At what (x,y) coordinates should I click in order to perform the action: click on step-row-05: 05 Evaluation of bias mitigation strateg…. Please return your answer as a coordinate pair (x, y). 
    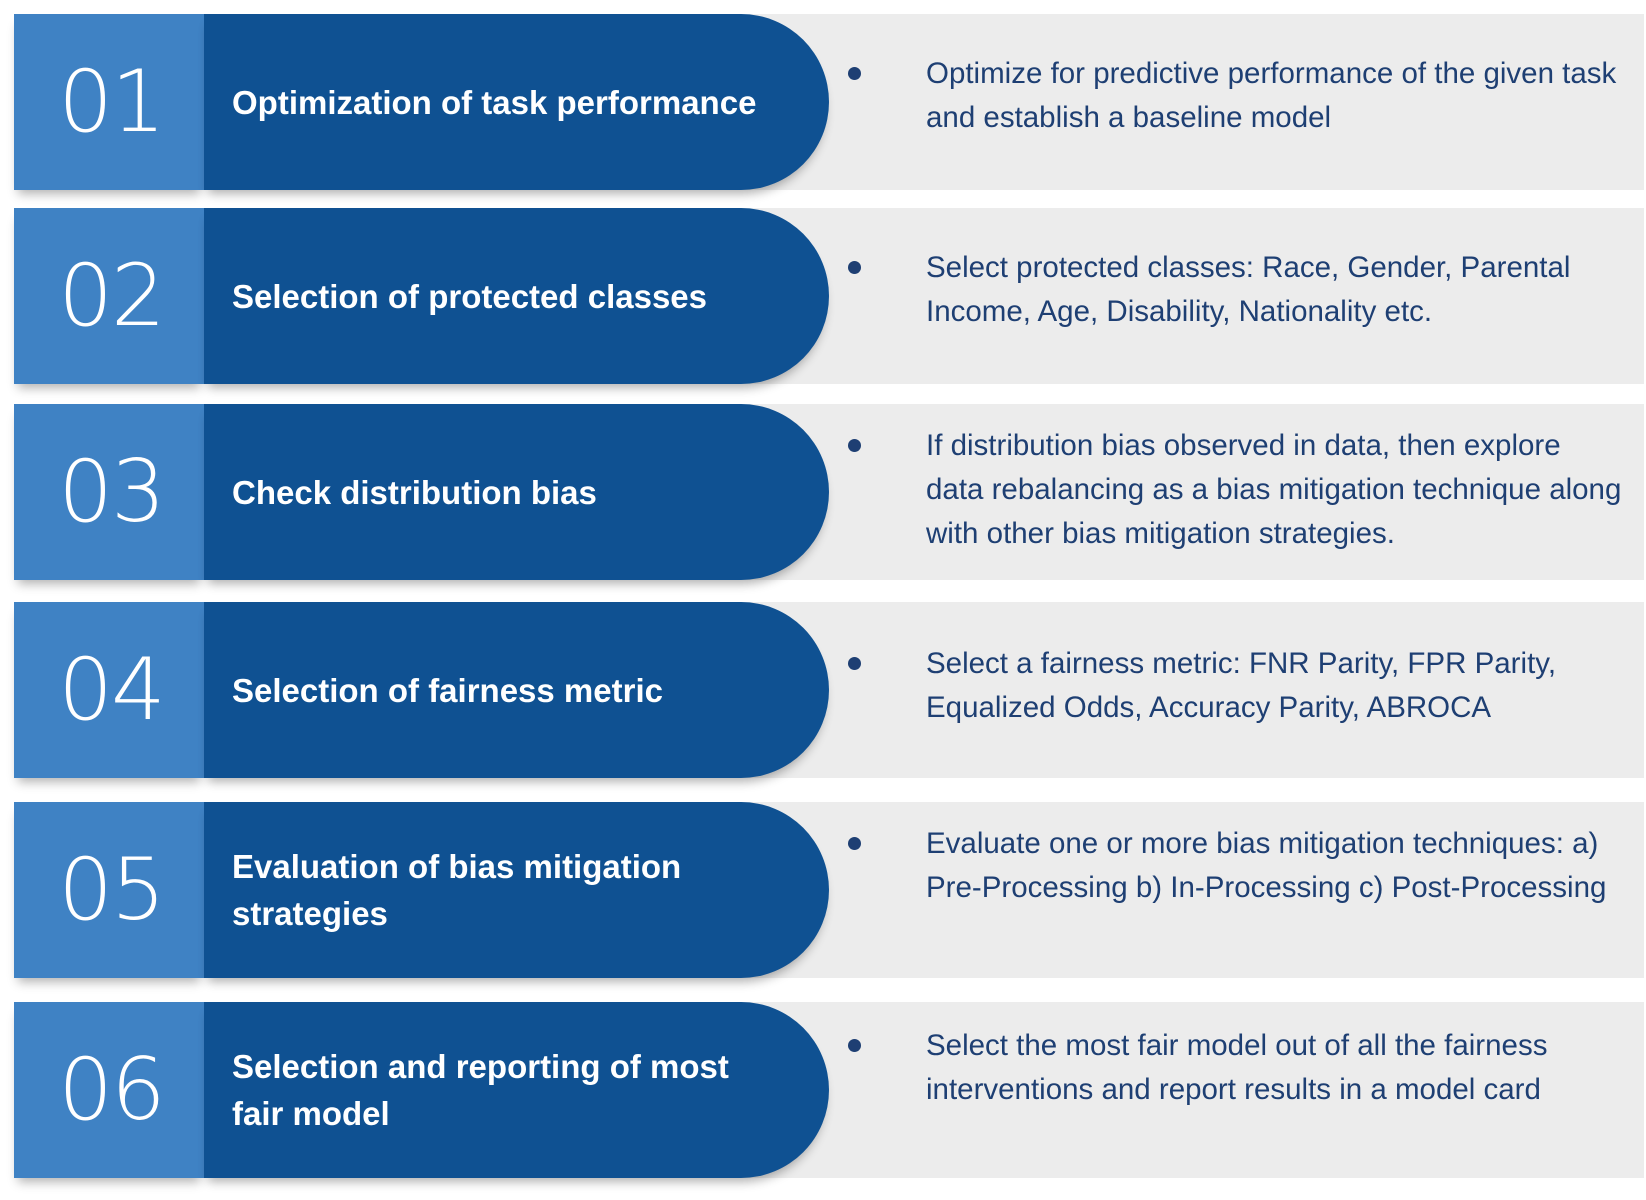
    Looking at the image, I should click on (829, 890).